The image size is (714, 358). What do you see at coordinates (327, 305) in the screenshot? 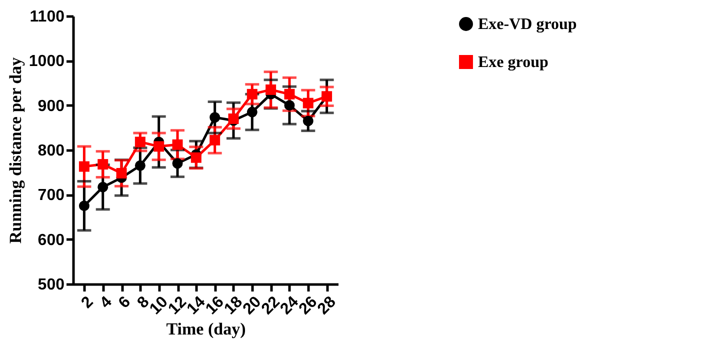
I see `x-tick-label: 28` at bounding box center [327, 305].